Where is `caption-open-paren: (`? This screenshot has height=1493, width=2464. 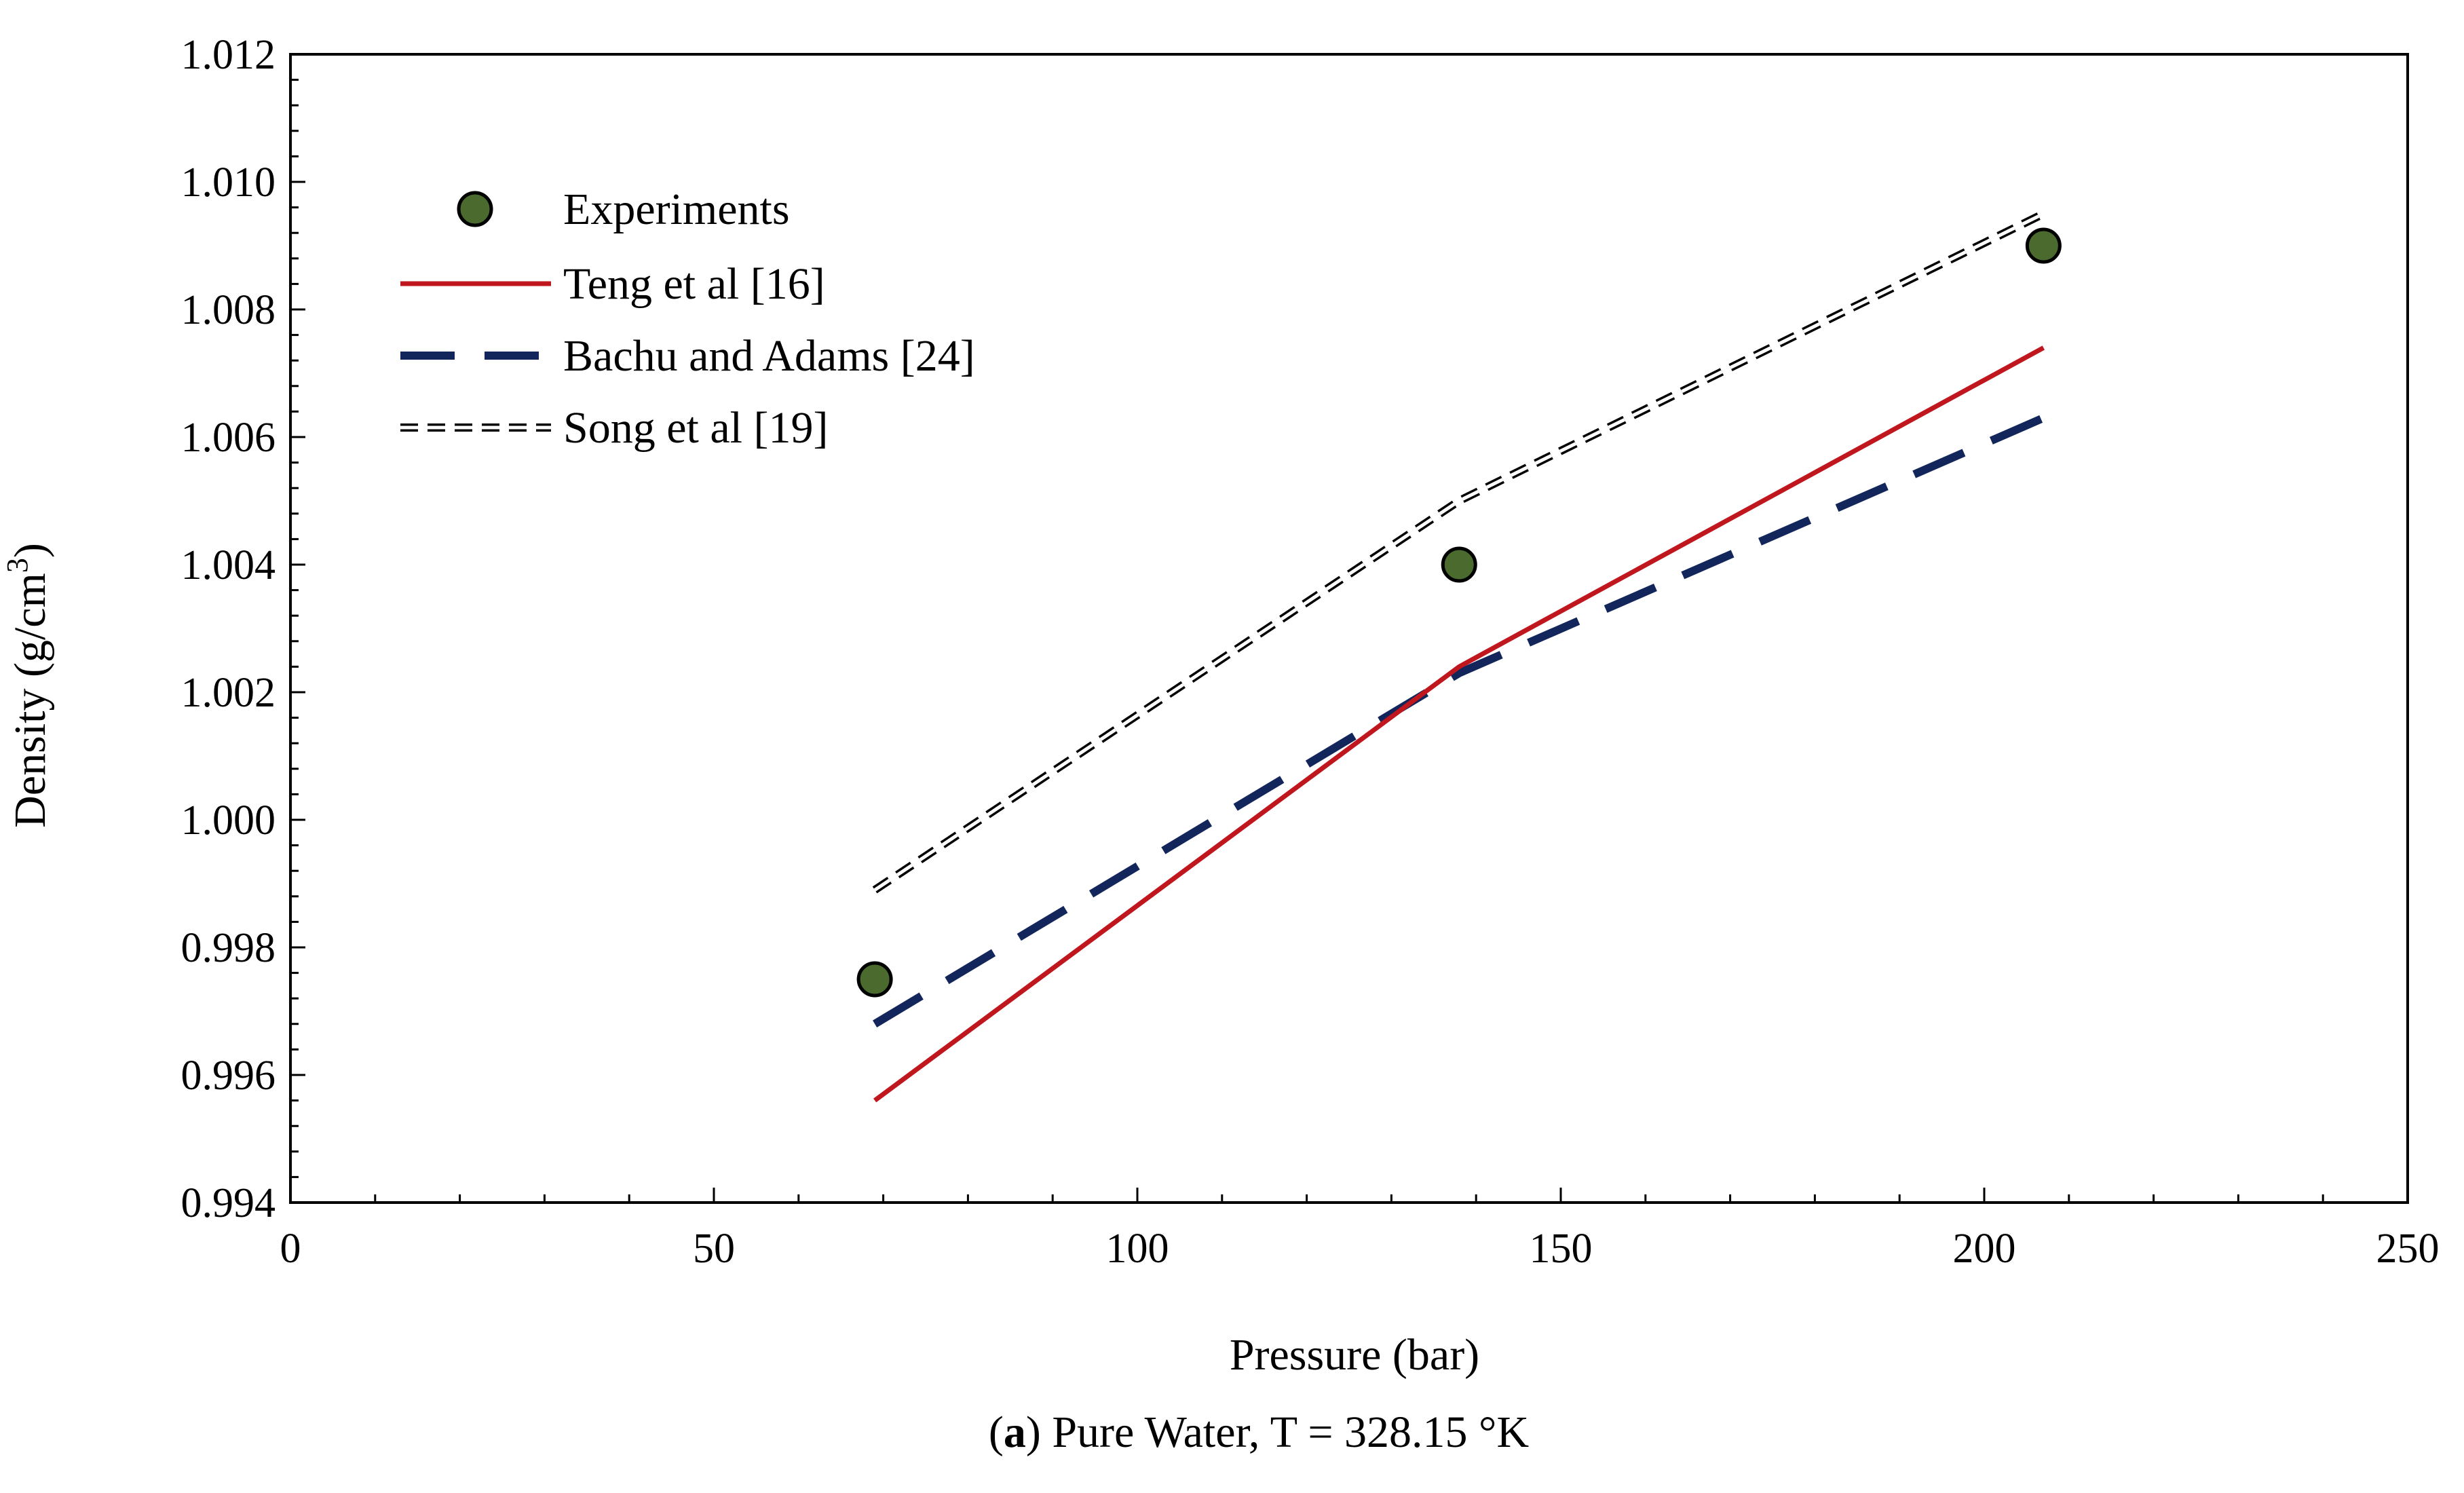 caption-open-paren: ( is located at coordinates (996, 1432).